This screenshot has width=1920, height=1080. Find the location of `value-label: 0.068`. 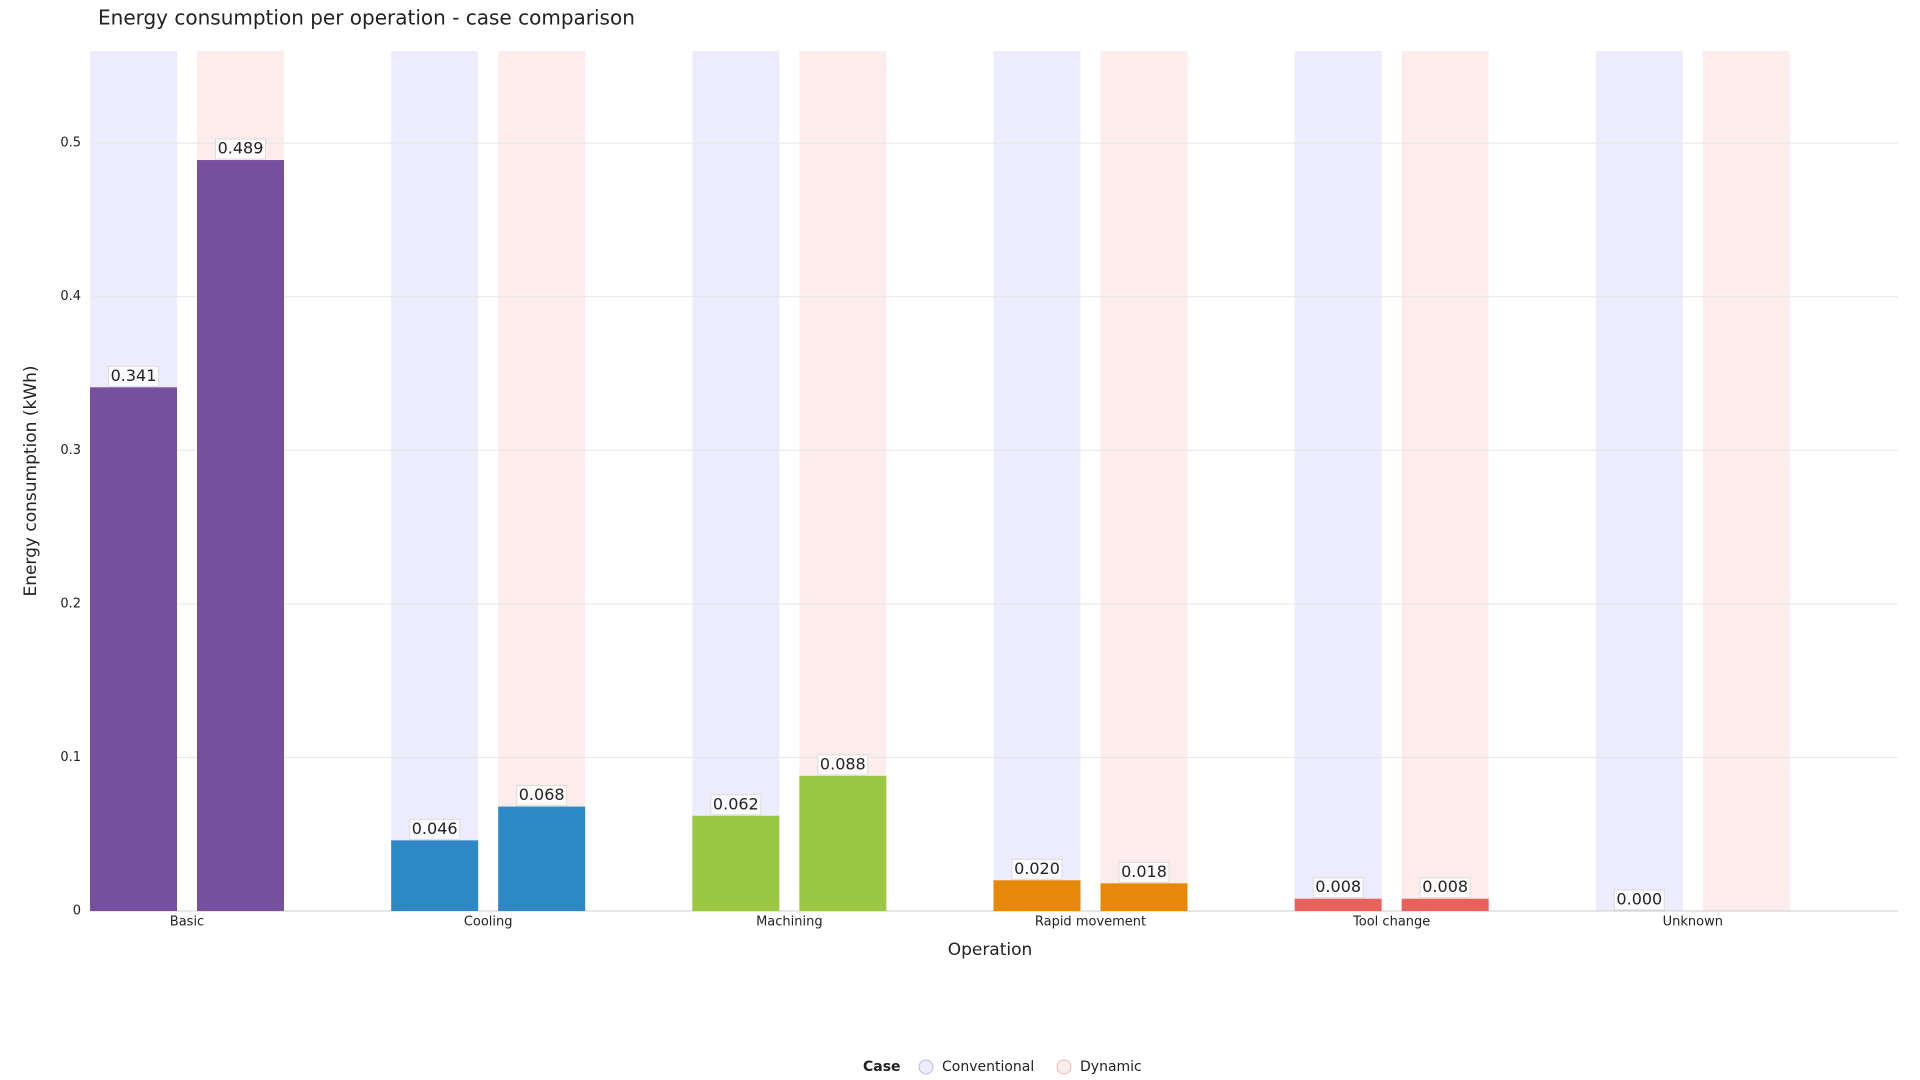

value-label: 0.068 is located at coordinates (542, 794).